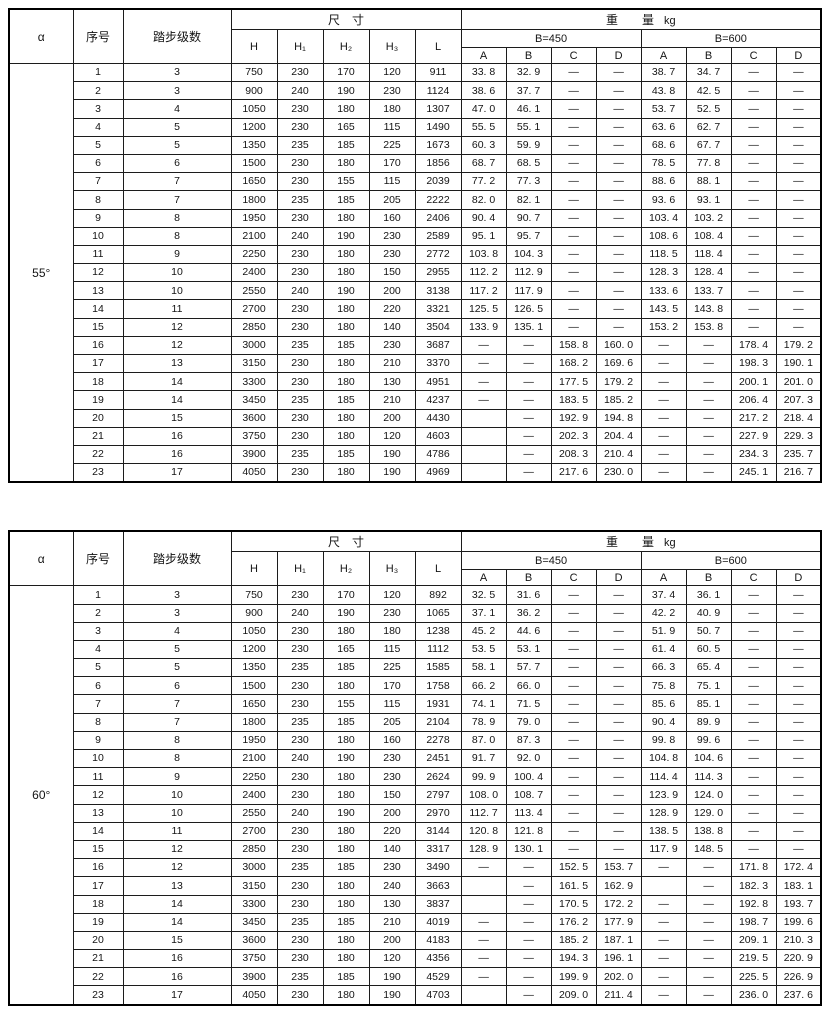  Describe the element at coordinates (641, 541) in the screenshot. I see `header-weight-title: 重 量 kg` at that location.